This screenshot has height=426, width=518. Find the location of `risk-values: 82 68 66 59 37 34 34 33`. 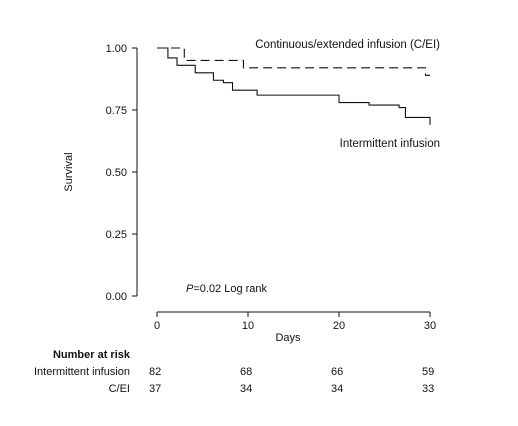

risk-values: 82 68 66 59 37 34 34 33 is located at coordinates (291, 380).